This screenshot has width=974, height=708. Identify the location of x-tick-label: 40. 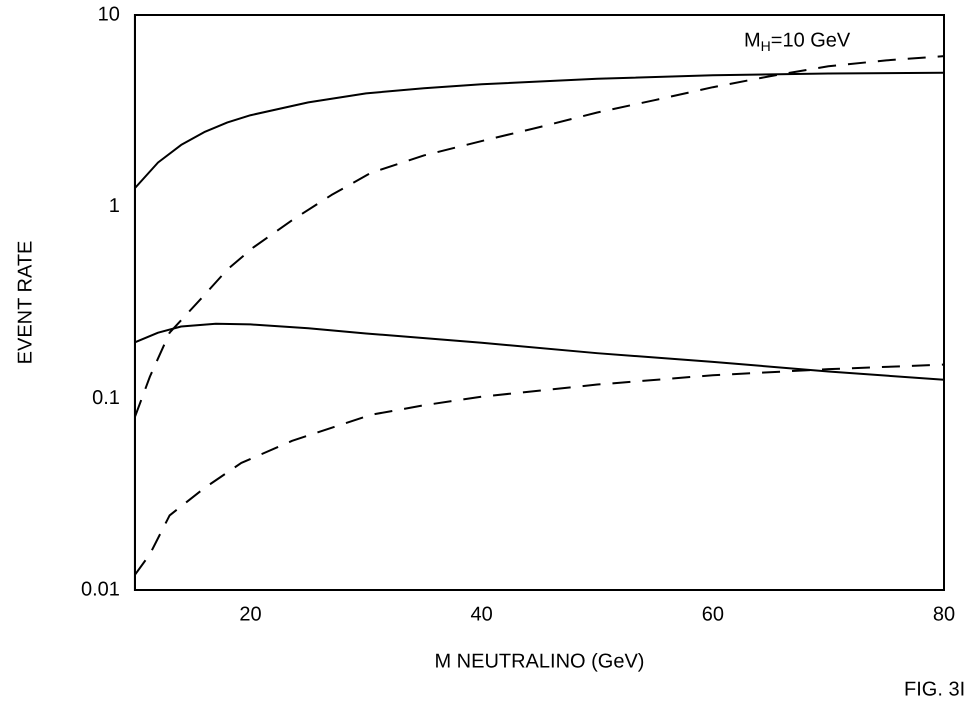
(481, 615).